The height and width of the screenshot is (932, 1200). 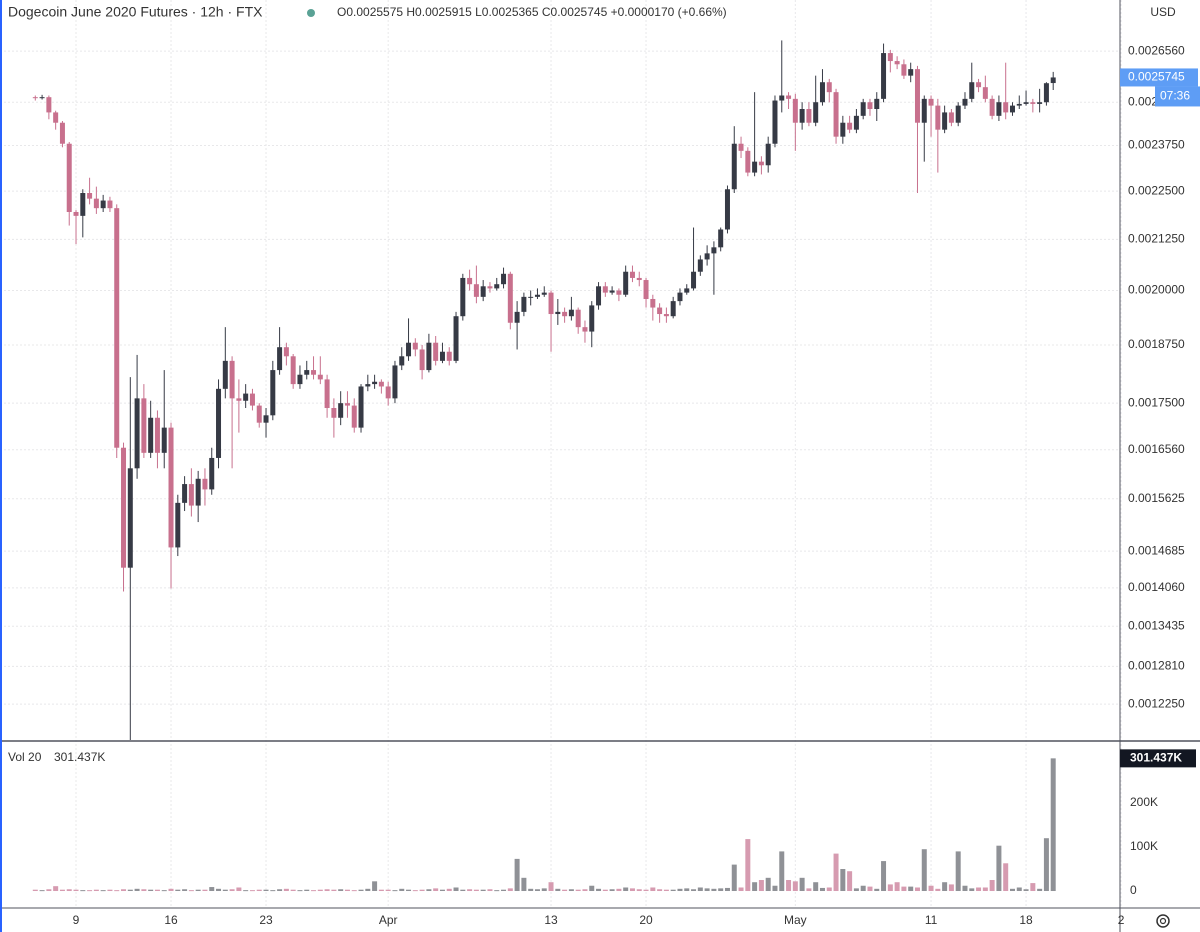 I want to click on y-tick-label: 0.0021250, so click(x=1156, y=239).